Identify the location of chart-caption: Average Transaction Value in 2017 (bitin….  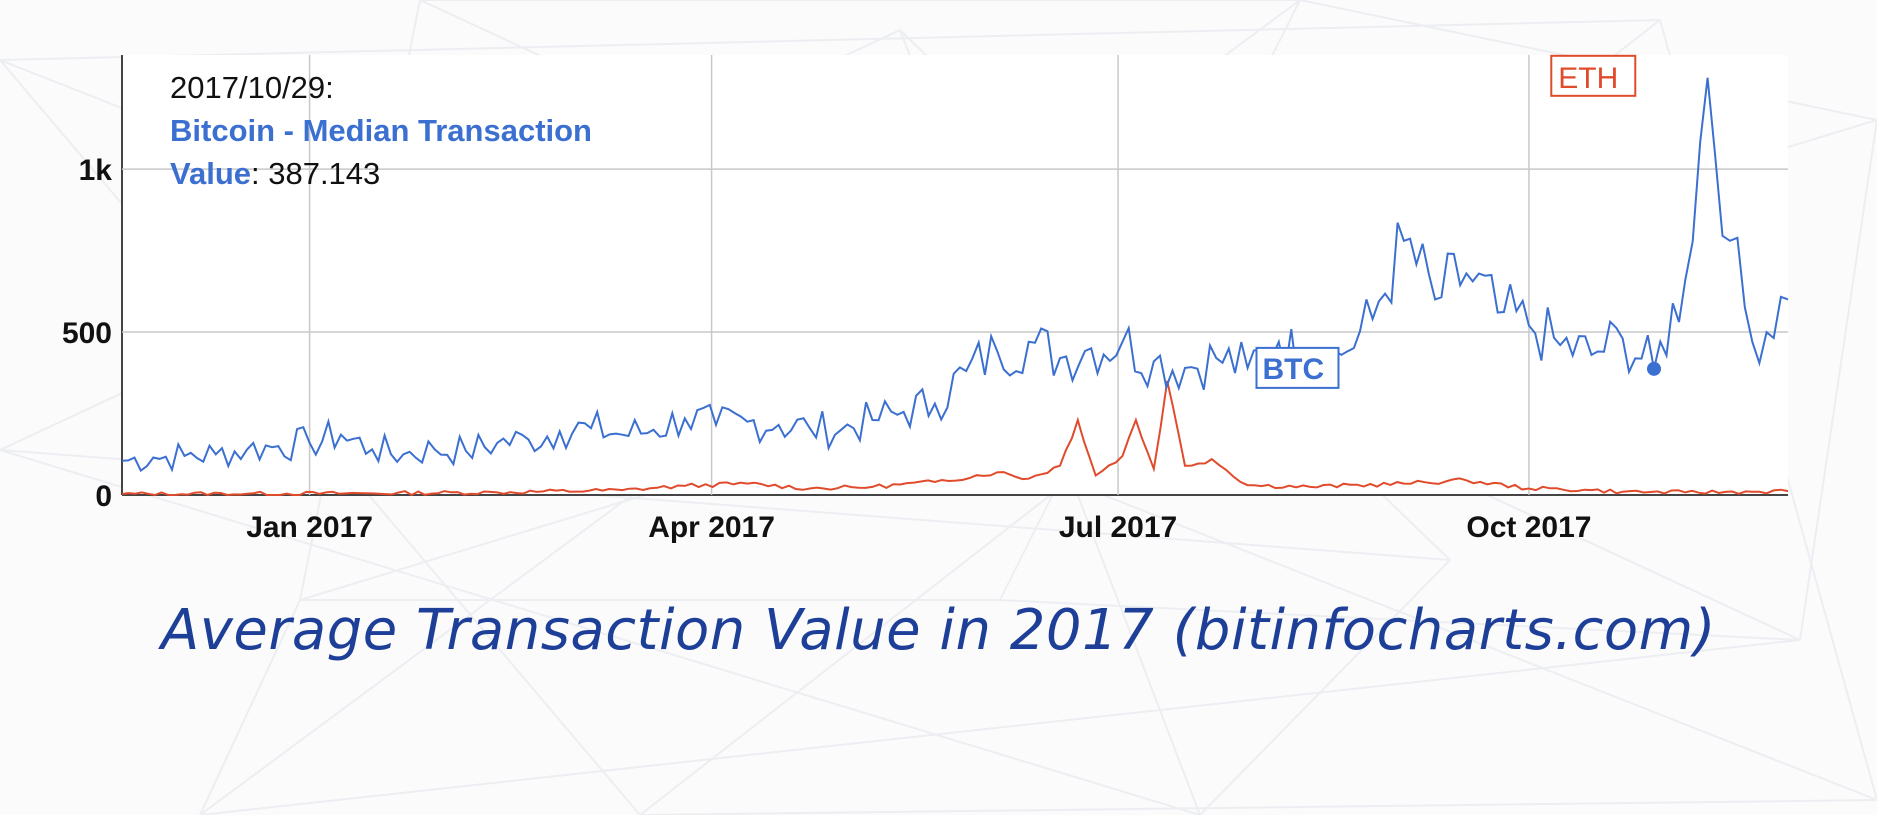
(938, 630).